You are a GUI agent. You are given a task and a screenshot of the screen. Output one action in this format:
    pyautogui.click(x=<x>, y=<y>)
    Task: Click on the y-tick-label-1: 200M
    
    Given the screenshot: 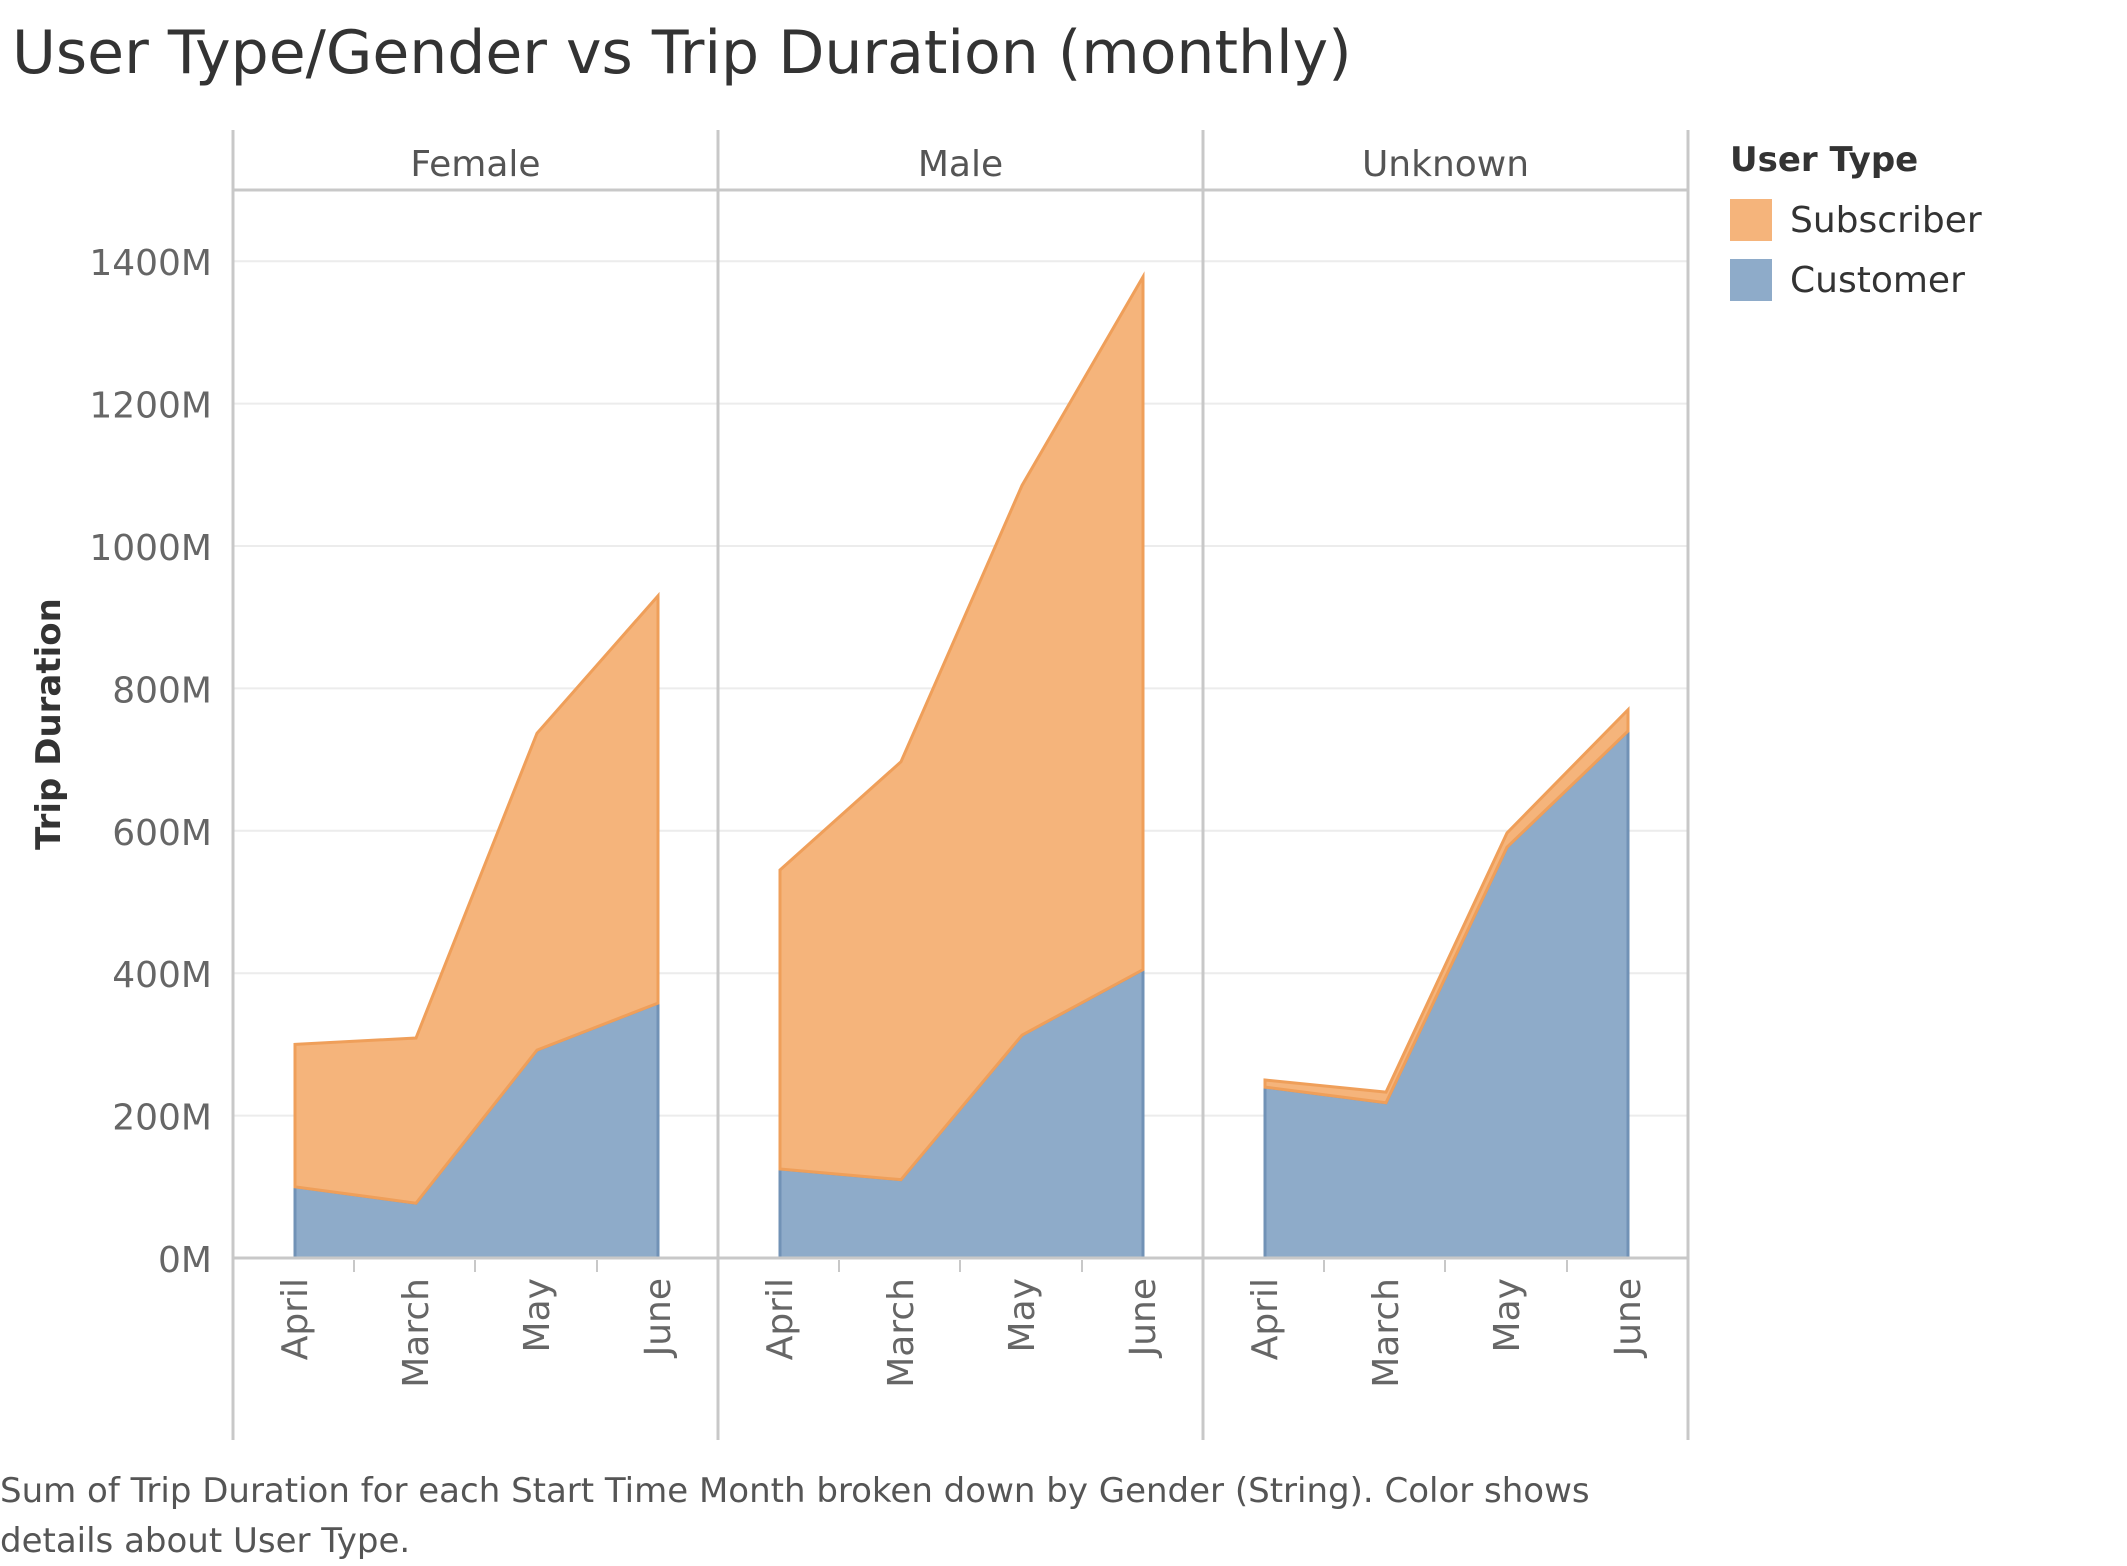 What is the action you would take?
    pyautogui.click(x=162, y=1118)
    